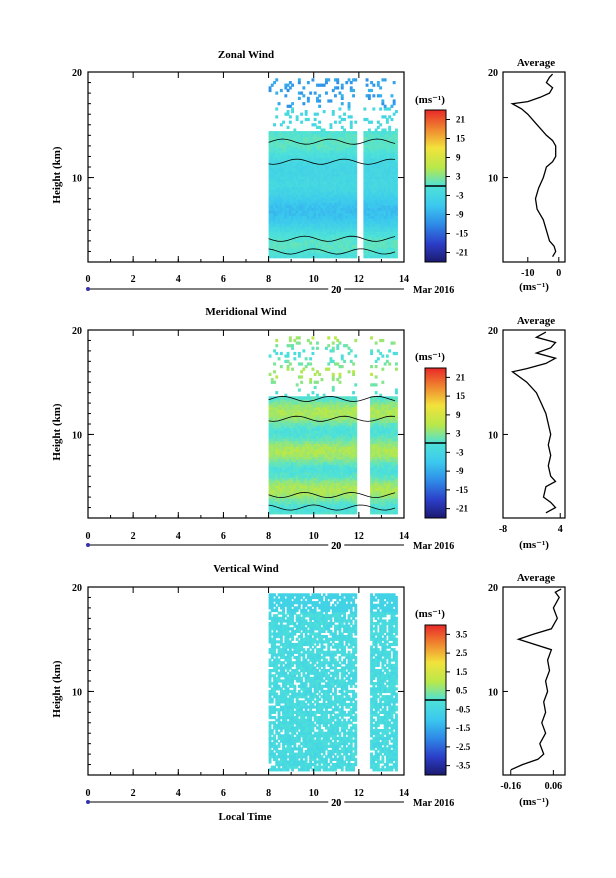 The image size is (616, 878). I want to click on colorbar-tick-label: 3, so click(458, 177).